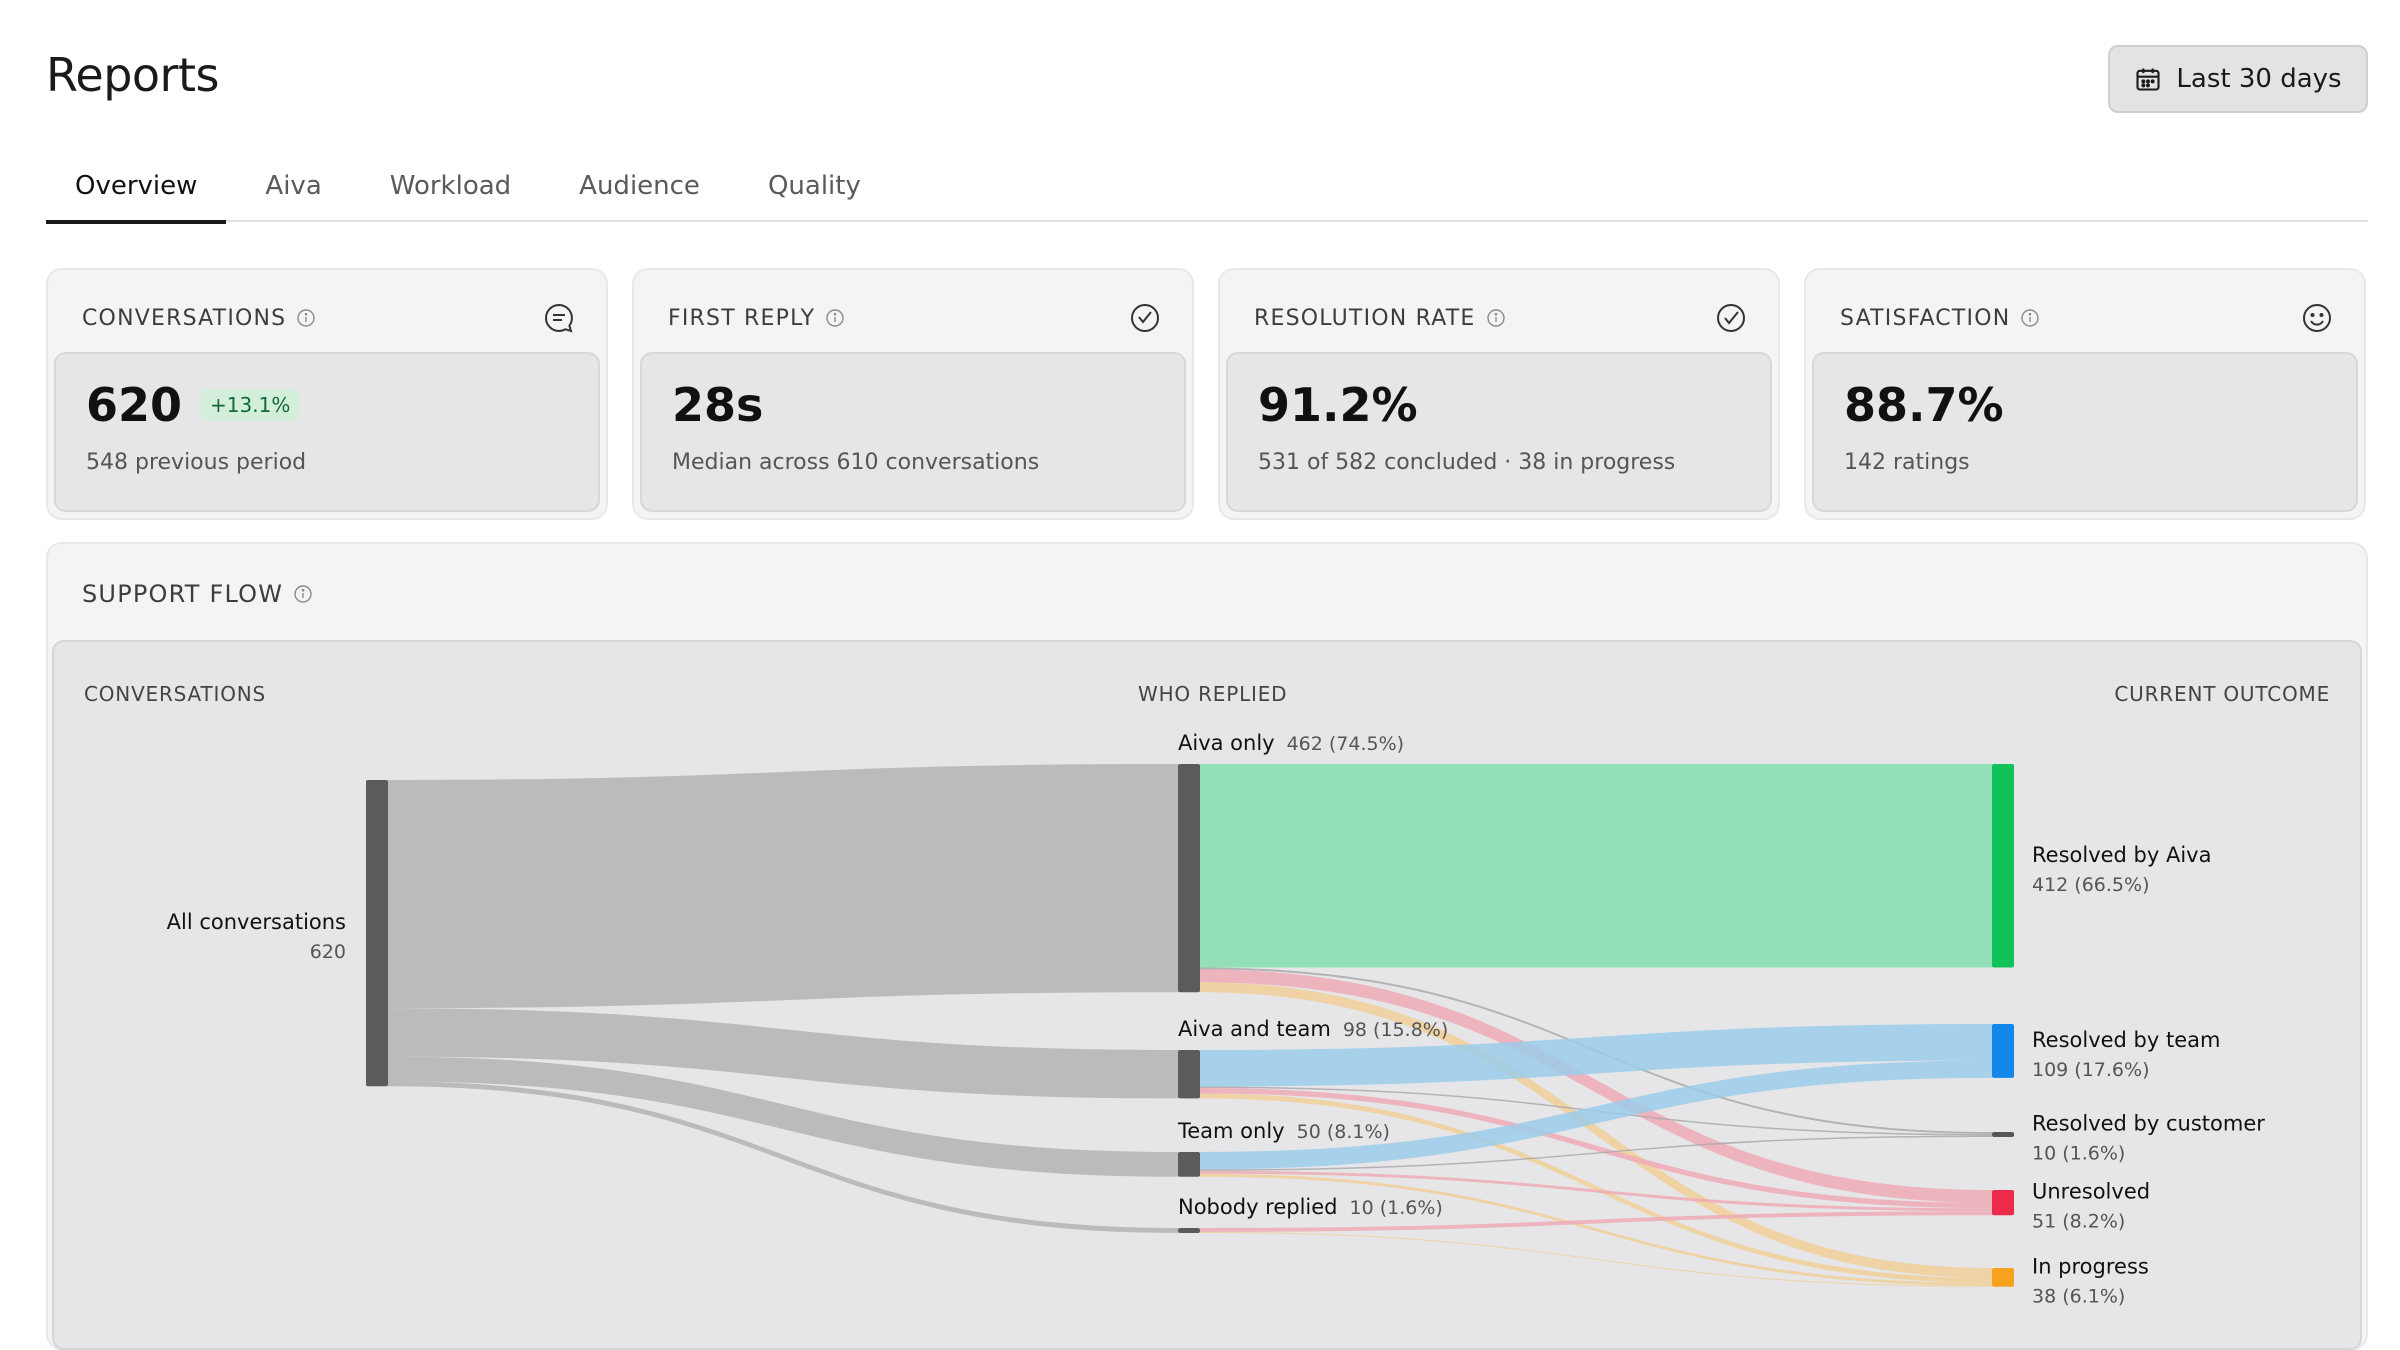 This screenshot has width=2400, height=1350. I want to click on outcome-cust_res-value: 10 (1.6%), so click(2078, 1153).